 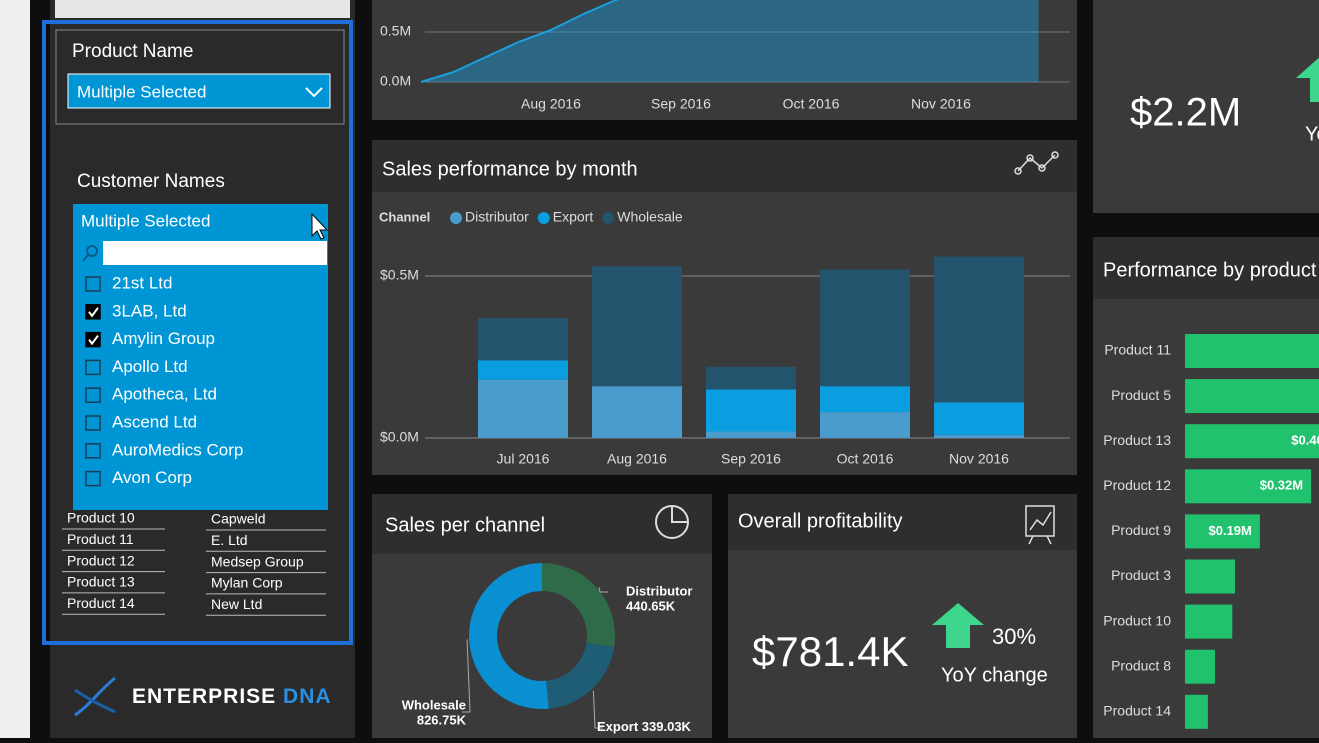 I want to click on y-tick-label: Product 3, so click(x=1141, y=575).